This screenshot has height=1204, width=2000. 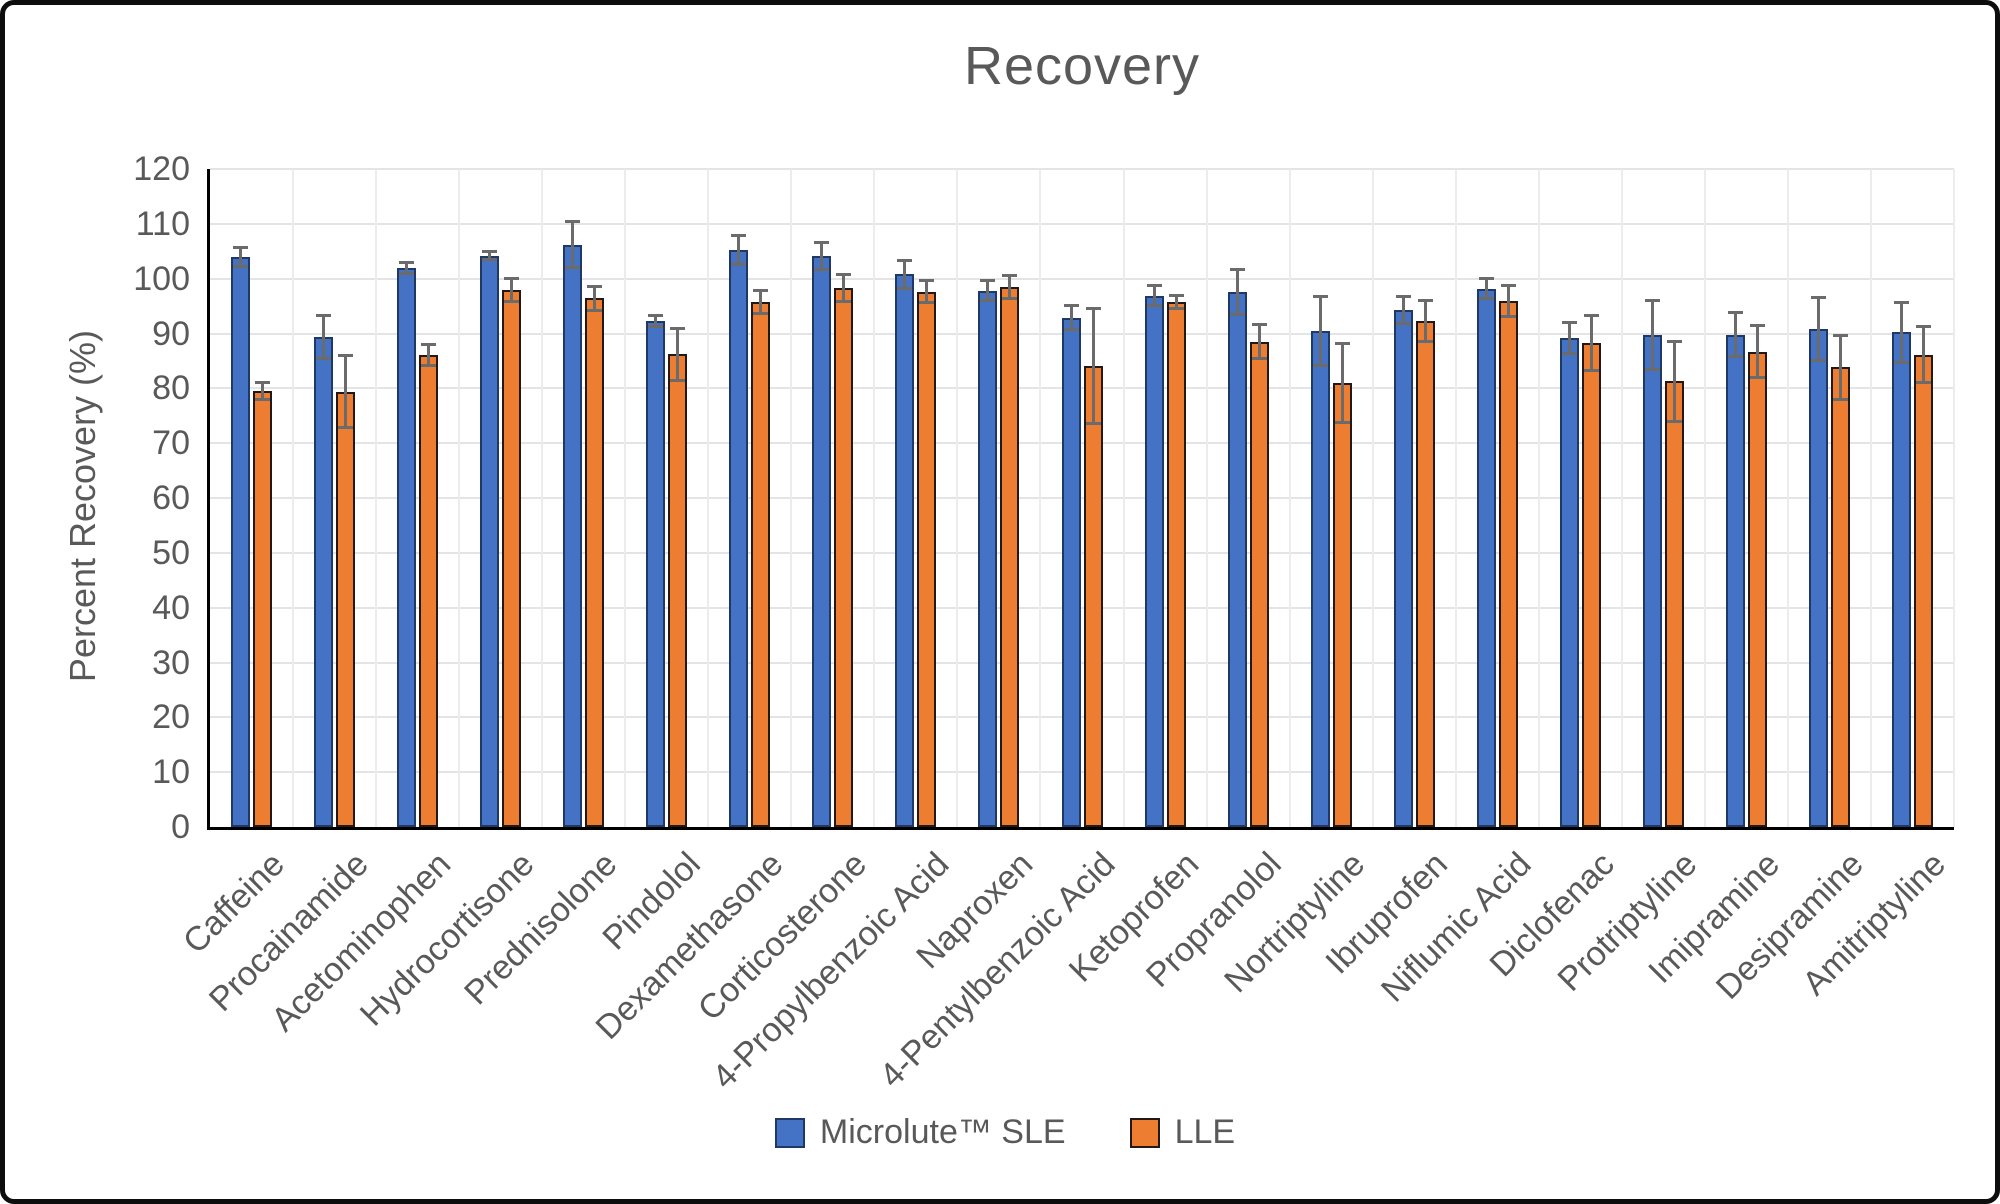 What do you see at coordinates (789, 1132) in the screenshot?
I see `legend-swatch-blue` at bounding box center [789, 1132].